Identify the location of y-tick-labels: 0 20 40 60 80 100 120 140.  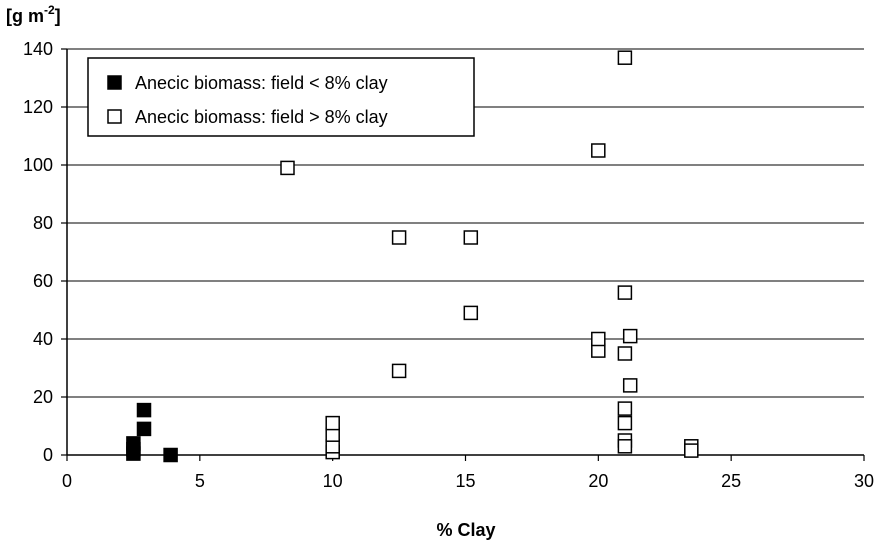
(38, 252).